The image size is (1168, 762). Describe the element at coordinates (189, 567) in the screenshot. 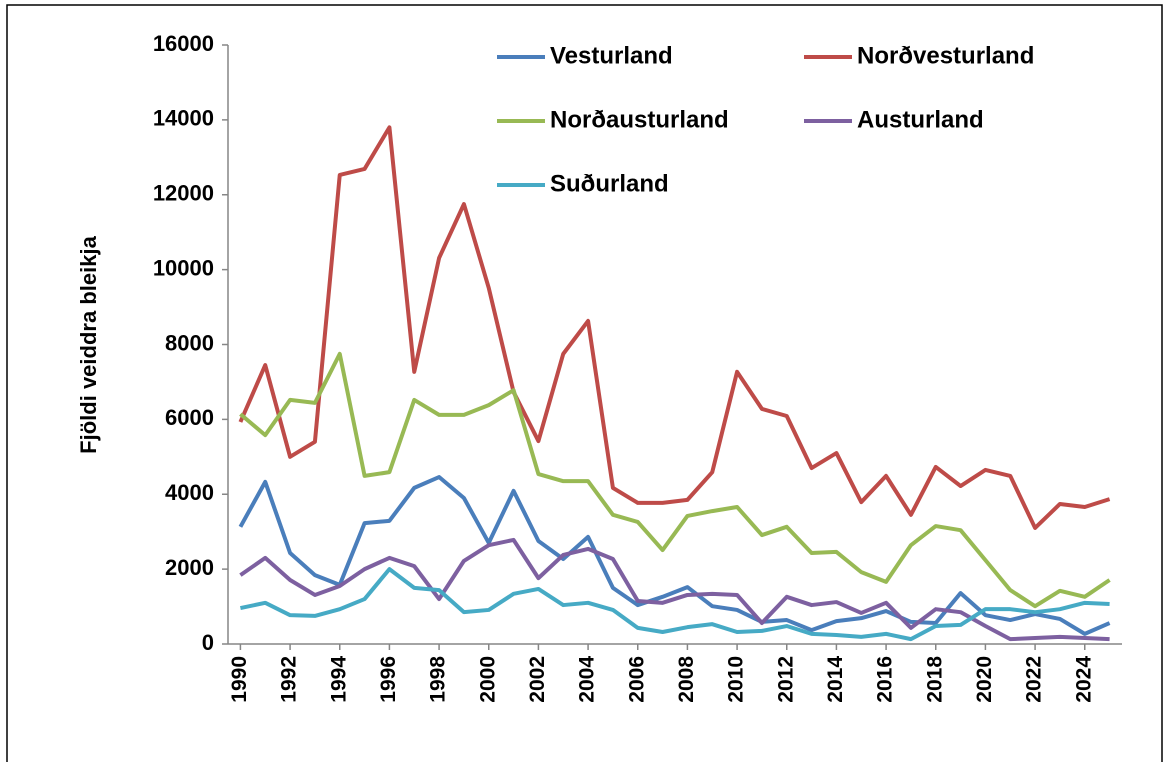

I see `y-tick-label: 2000` at that location.